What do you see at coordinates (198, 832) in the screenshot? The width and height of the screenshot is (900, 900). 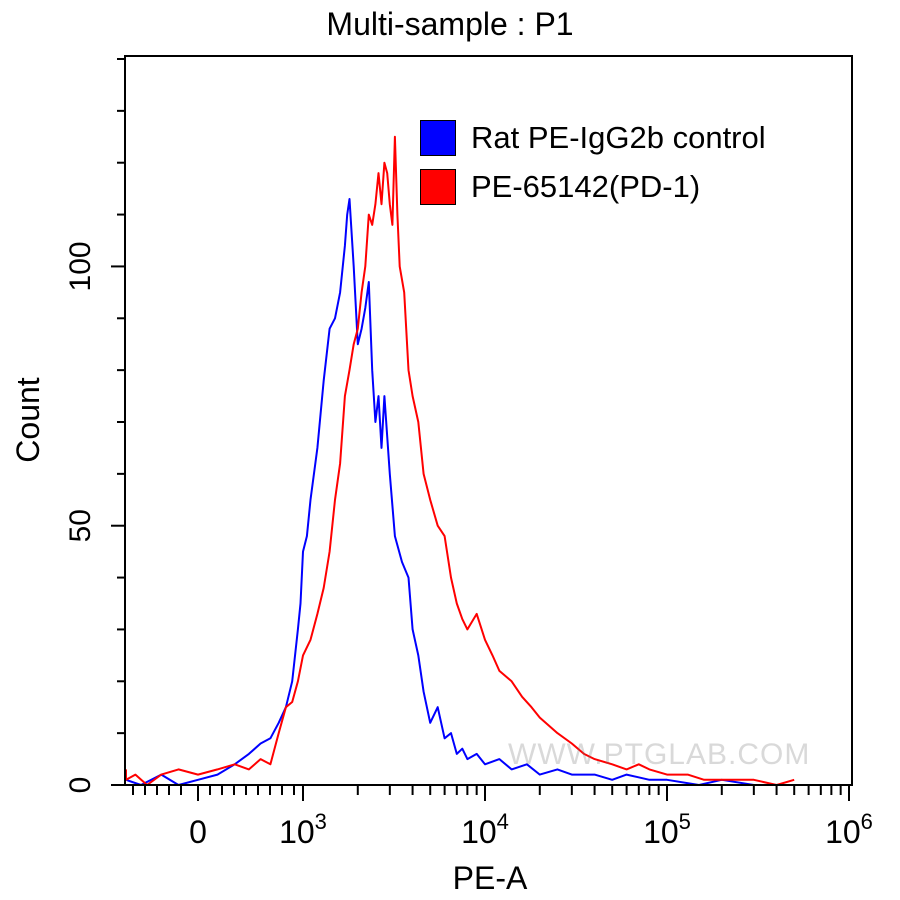 I see `x-tick-label: 0` at bounding box center [198, 832].